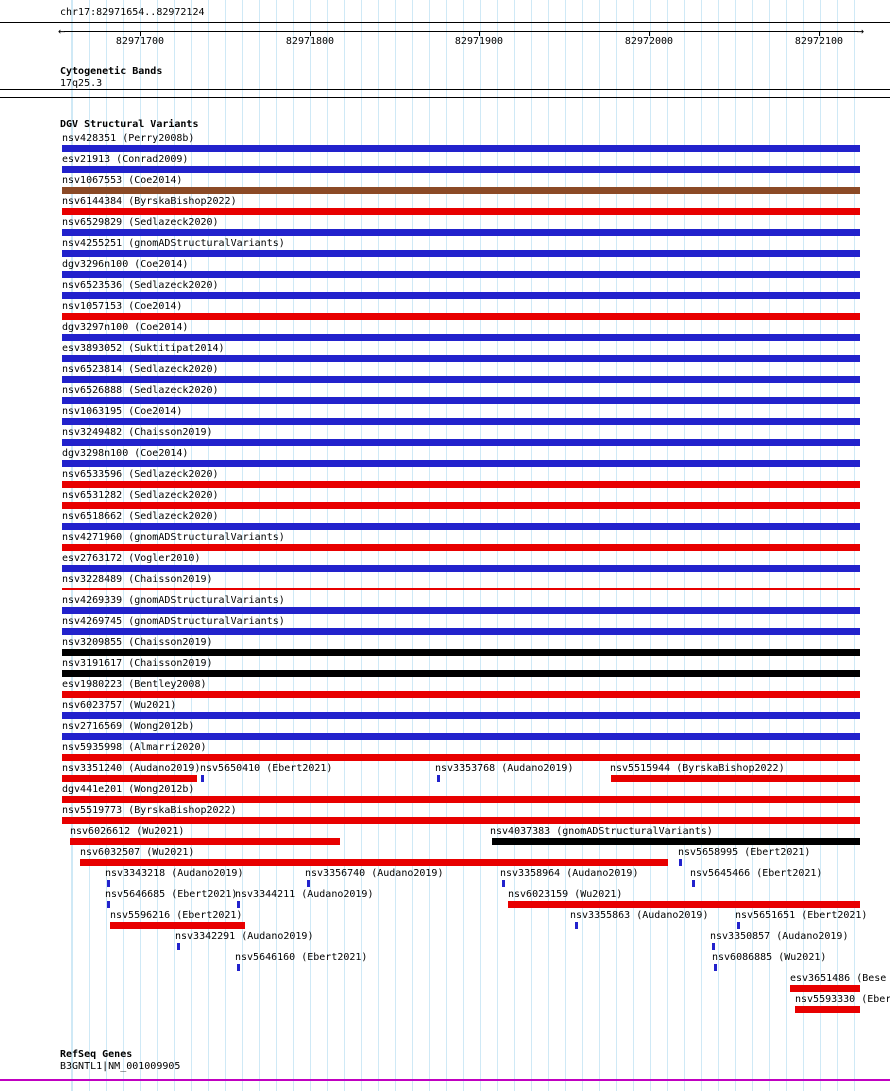 This screenshot has height=1091, width=890. Describe the element at coordinates (122, 411) in the screenshot. I see `variant-label: nsv1063195 (Coe2014)` at that location.